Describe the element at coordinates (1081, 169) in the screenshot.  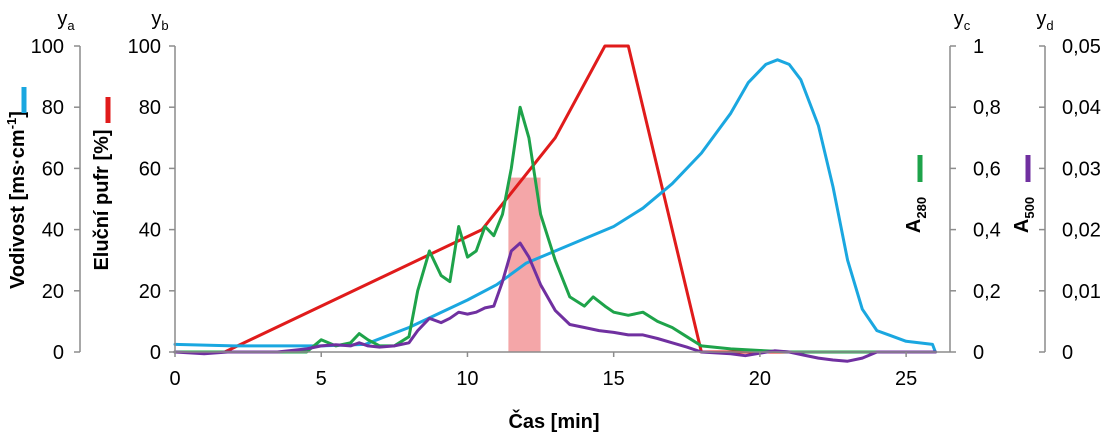
I see `yd-tick-label: 0,03` at that location.